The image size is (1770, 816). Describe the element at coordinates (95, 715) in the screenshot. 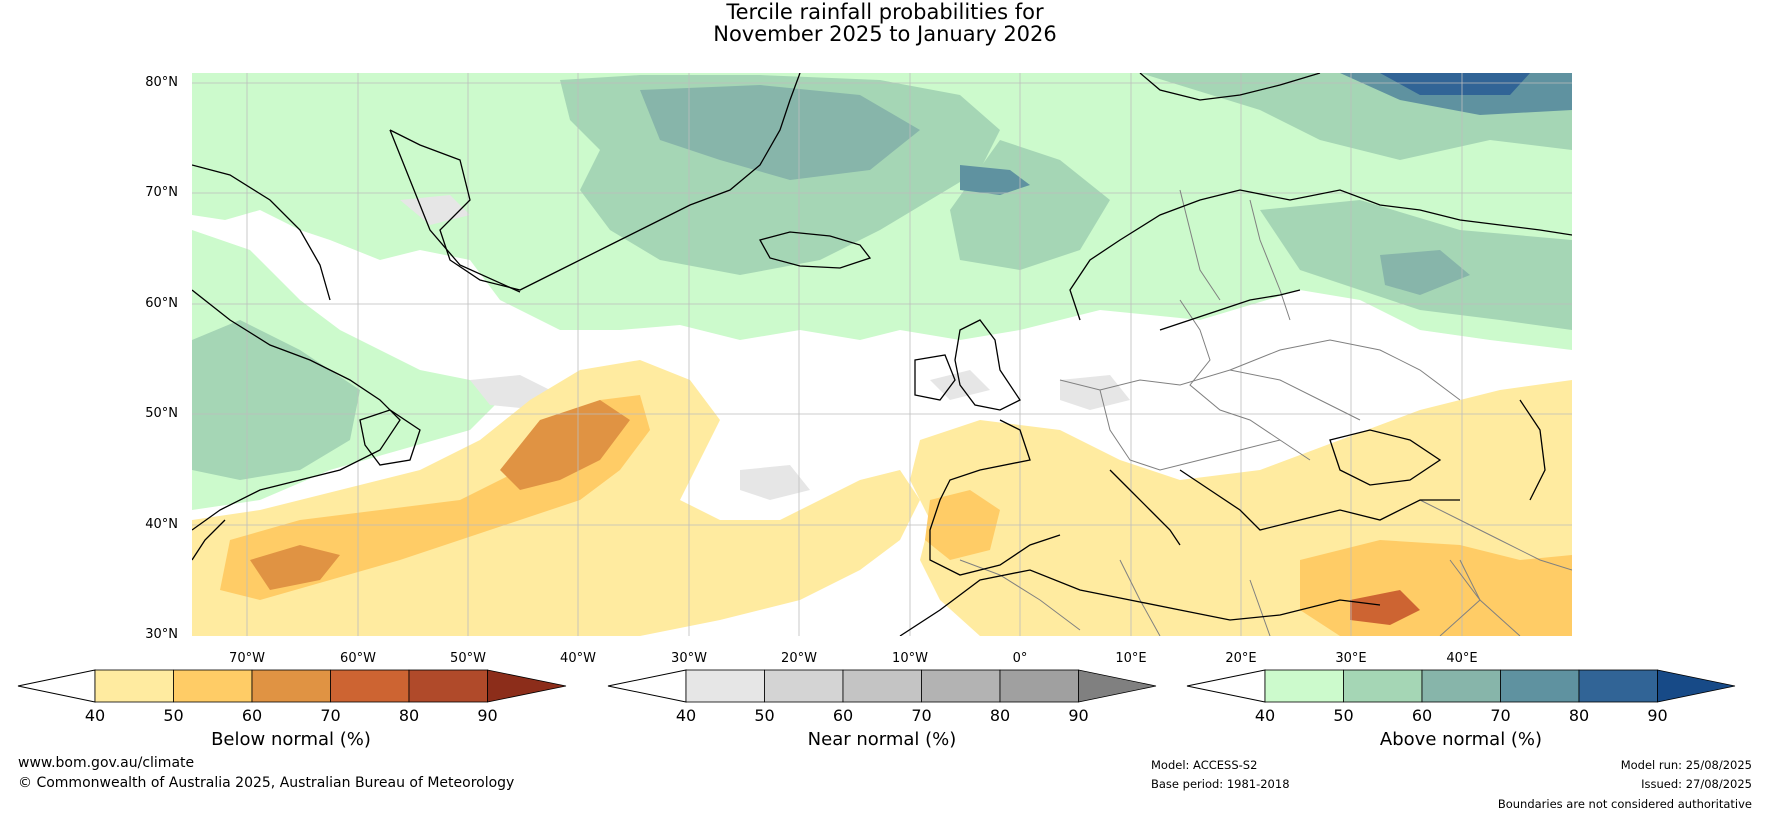

I see `colorbar-below-tick: 40` at that location.